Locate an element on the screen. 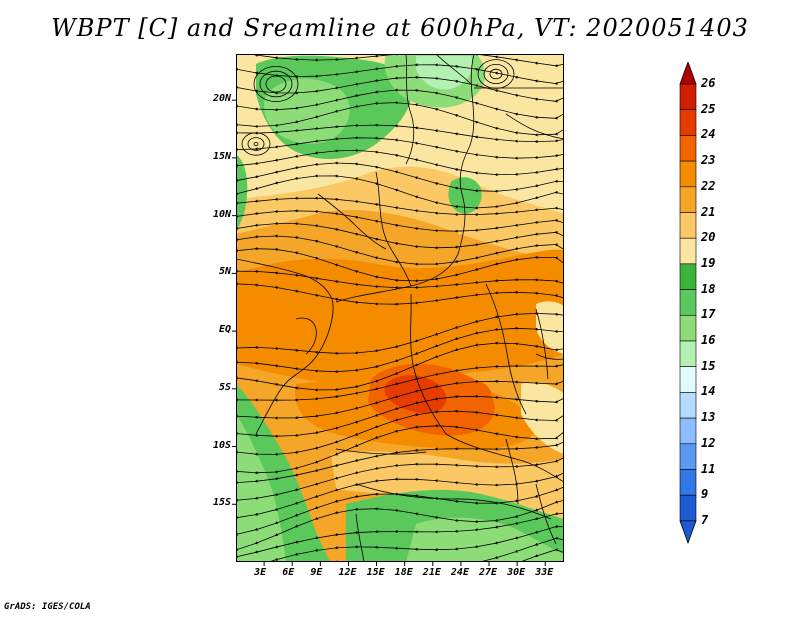  streamline is located at coordinates (400, 294).